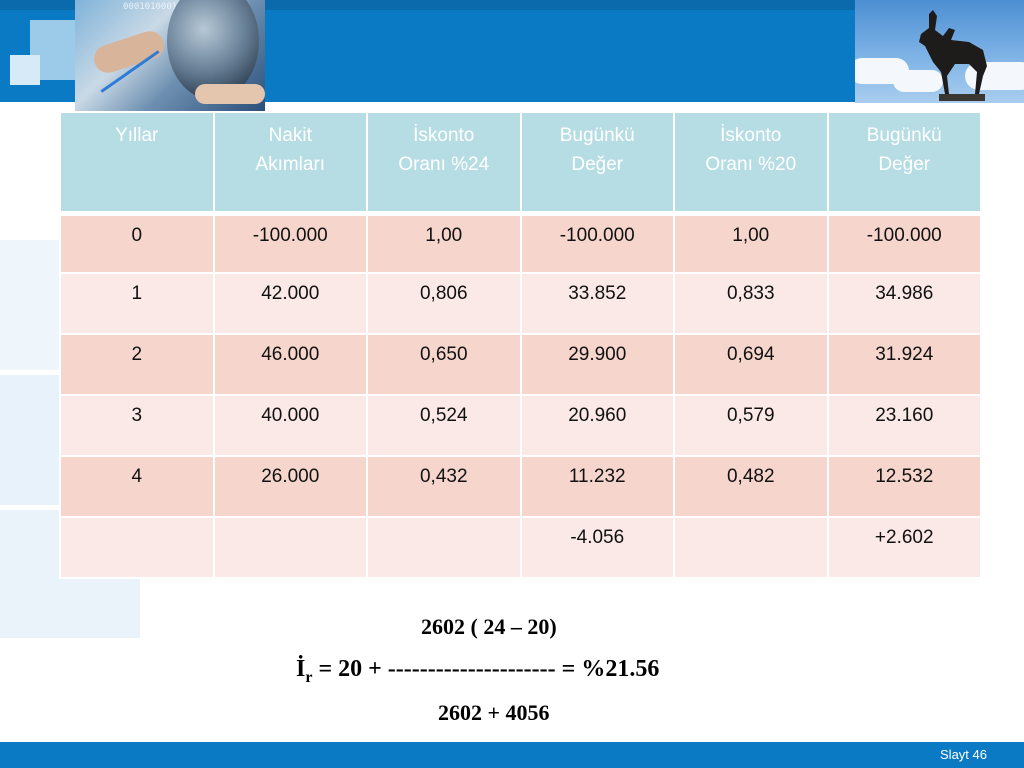 The width and height of the screenshot is (1024, 768). What do you see at coordinates (25, 70) in the screenshot?
I see `decorative-square` at bounding box center [25, 70].